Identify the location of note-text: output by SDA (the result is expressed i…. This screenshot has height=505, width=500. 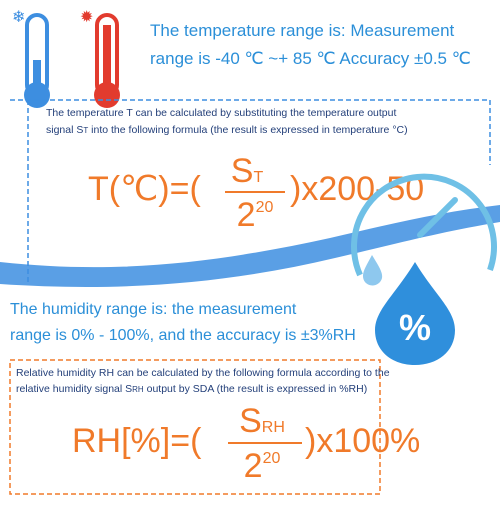
(256, 389).